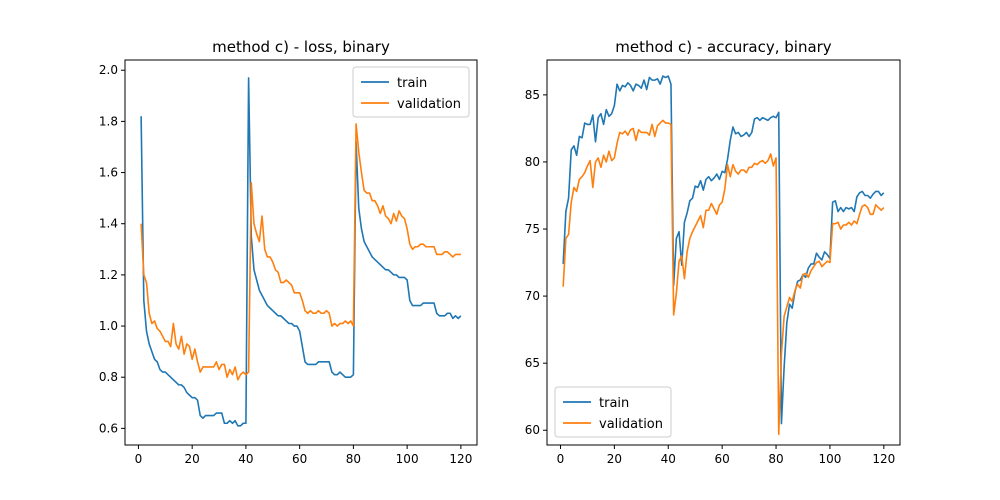 Image resolution: width=1000 pixels, height=500 pixels. Describe the element at coordinates (108, 326) in the screenshot. I see `y-tick-label: 1.0` at that location.